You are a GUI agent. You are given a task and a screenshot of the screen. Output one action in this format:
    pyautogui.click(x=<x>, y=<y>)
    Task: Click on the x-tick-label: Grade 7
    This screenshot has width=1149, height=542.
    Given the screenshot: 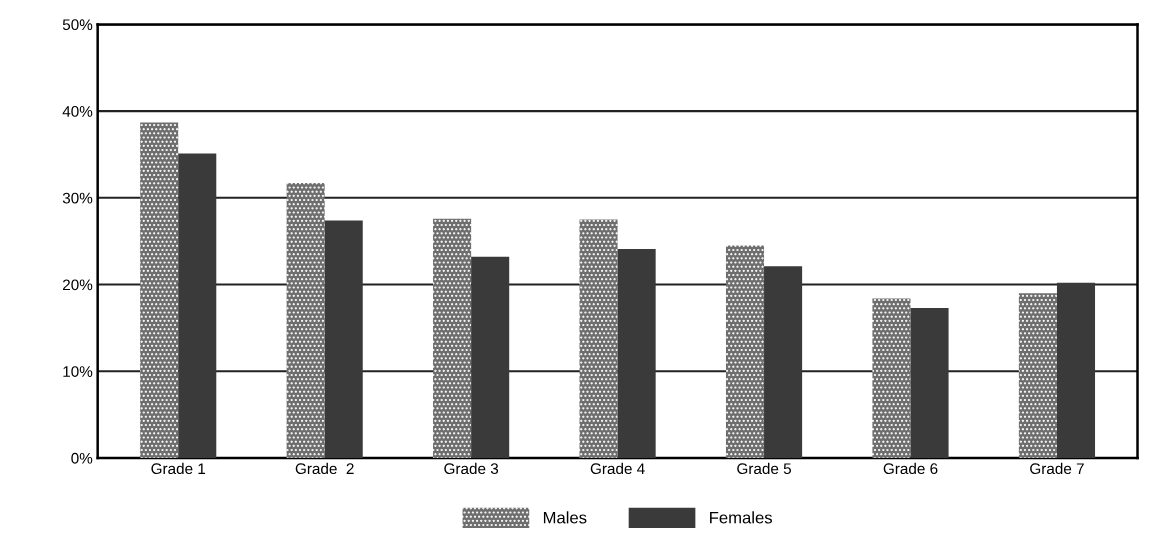 What is the action you would take?
    pyautogui.click(x=1057, y=468)
    